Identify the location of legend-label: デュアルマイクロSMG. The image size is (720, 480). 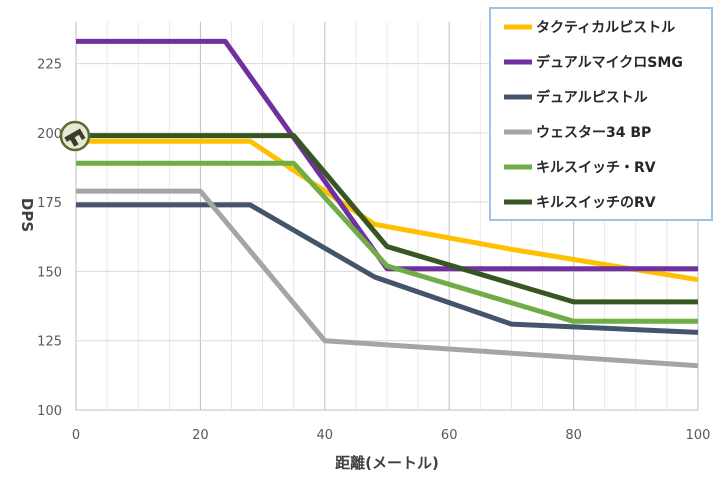
(609, 62).